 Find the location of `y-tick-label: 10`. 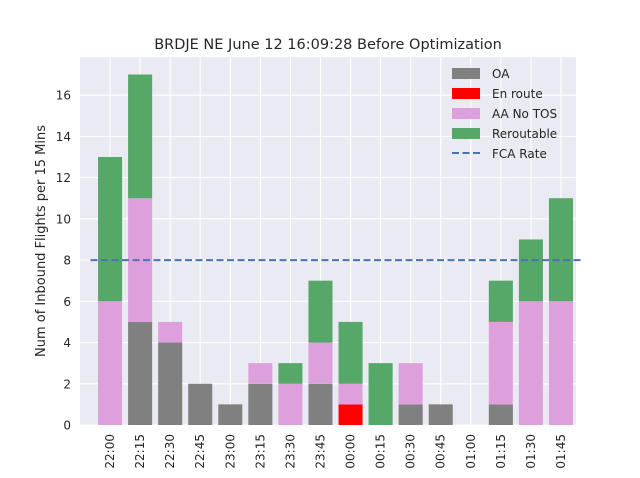

y-tick-label: 10 is located at coordinates (63, 219).